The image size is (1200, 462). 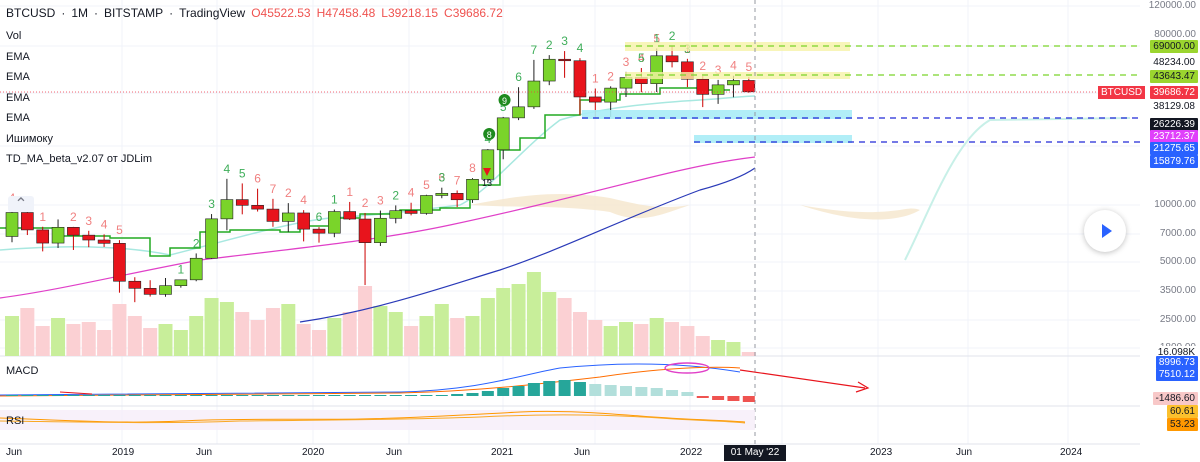 I want to click on play-icon, so click(x=1106, y=231).